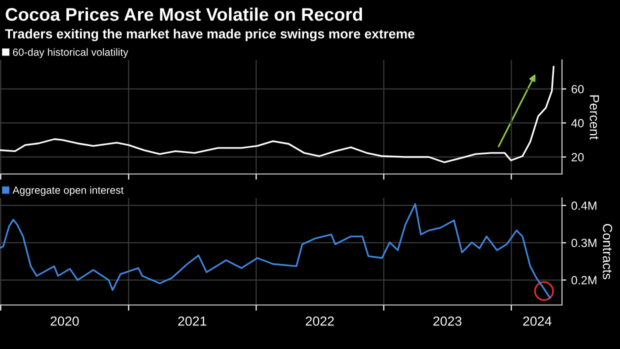 The height and width of the screenshot is (349, 620). Describe the element at coordinates (594, 117) in the screenshot. I see `y-axis-title: Percent` at that location.